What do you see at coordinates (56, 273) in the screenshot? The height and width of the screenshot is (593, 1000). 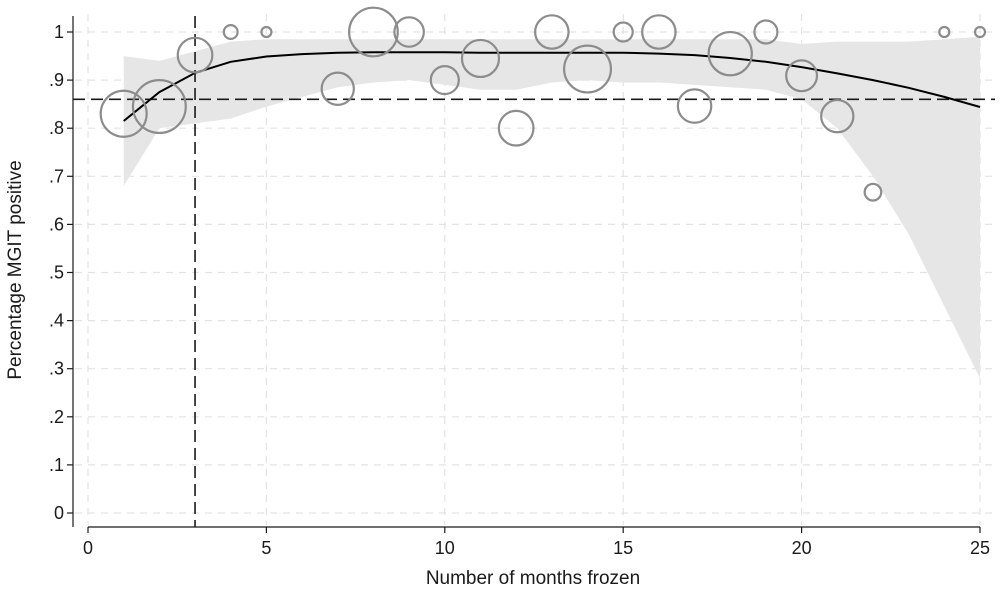 I see `y-tick-label: .5` at bounding box center [56, 273].